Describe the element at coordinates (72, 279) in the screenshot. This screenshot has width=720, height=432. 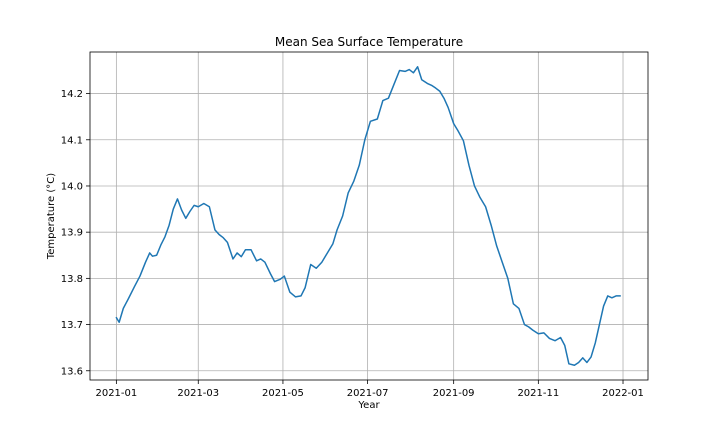
I see `y-tick-label: 13.8` at that location.